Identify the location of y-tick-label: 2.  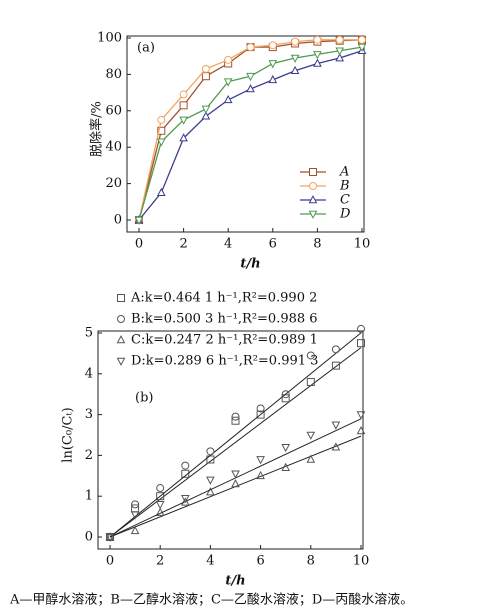
(89, 455).